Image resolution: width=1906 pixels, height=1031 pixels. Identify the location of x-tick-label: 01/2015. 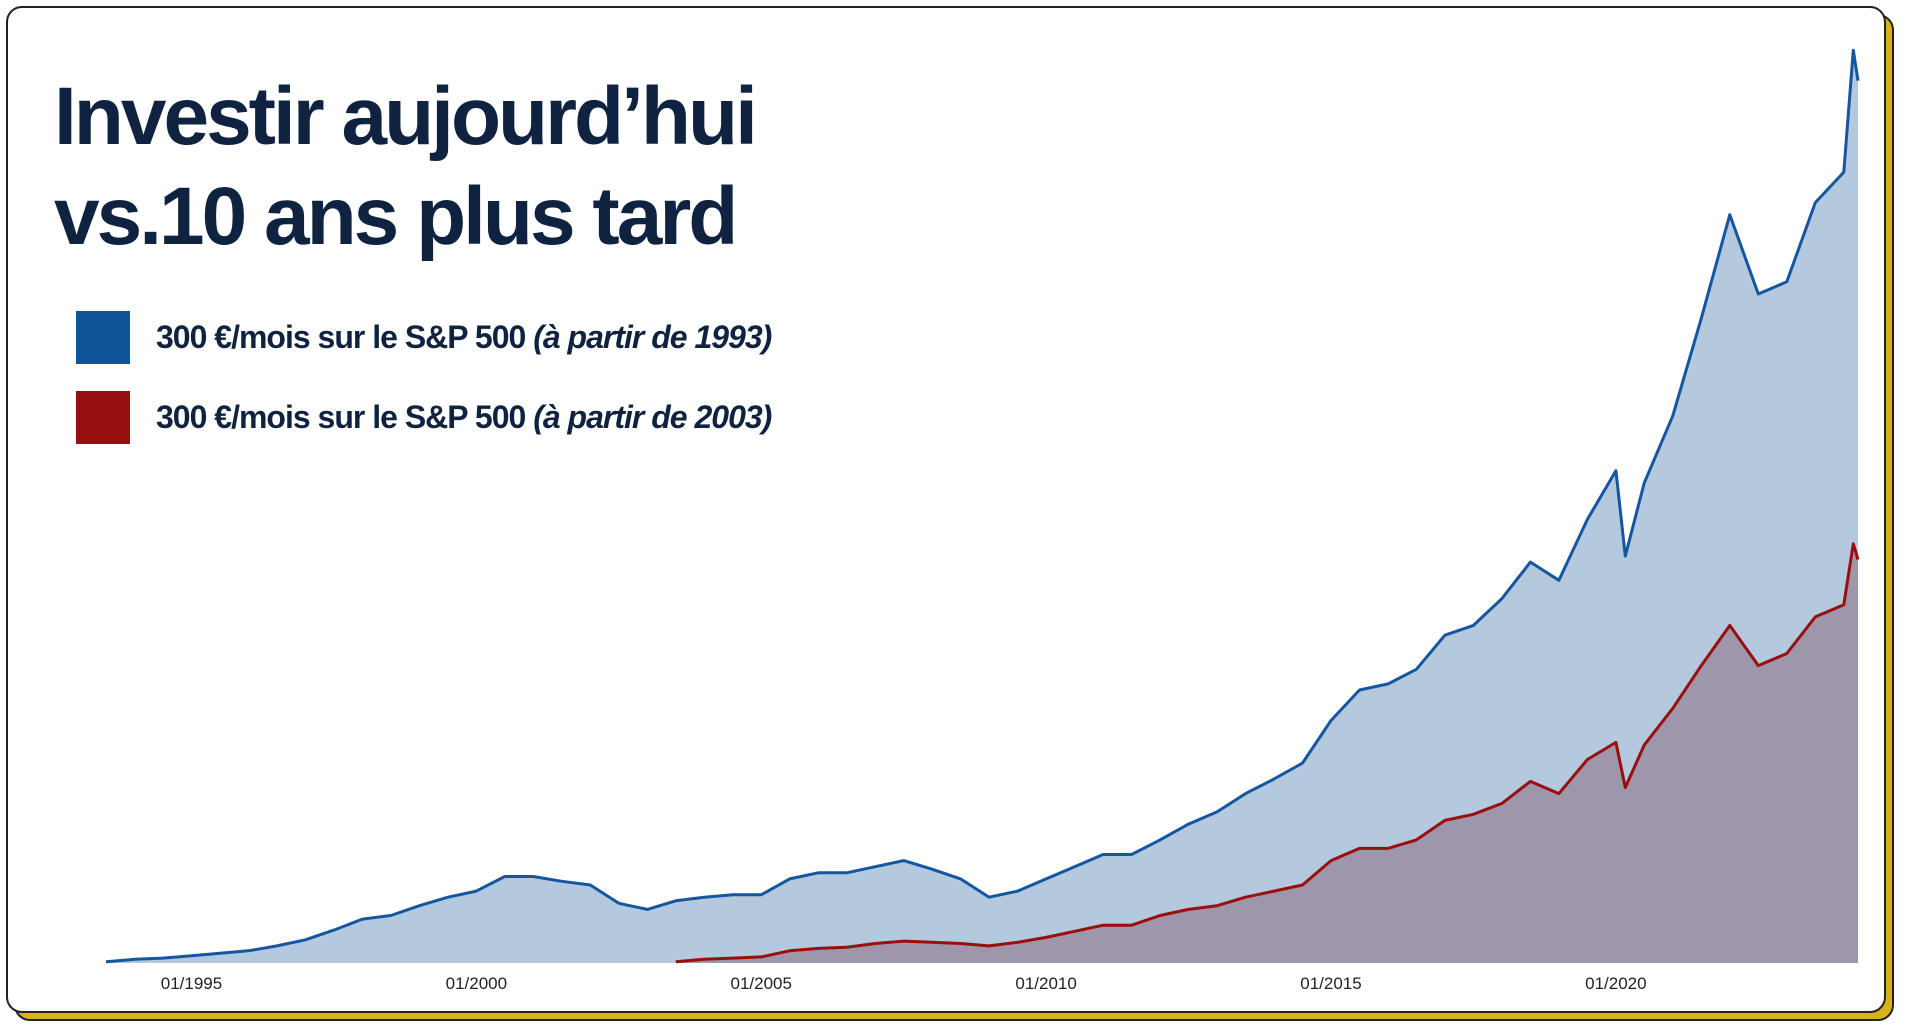
(1330, 983).